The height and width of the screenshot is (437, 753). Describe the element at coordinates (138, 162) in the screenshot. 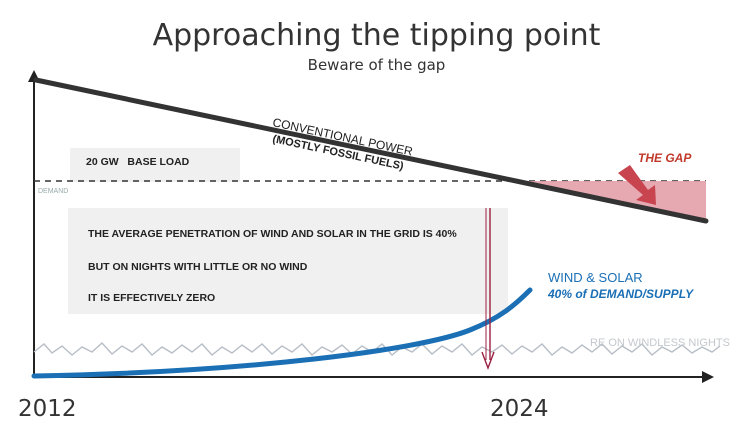

I see `base-load-text: 20 GW BASE LOAD` at that location.